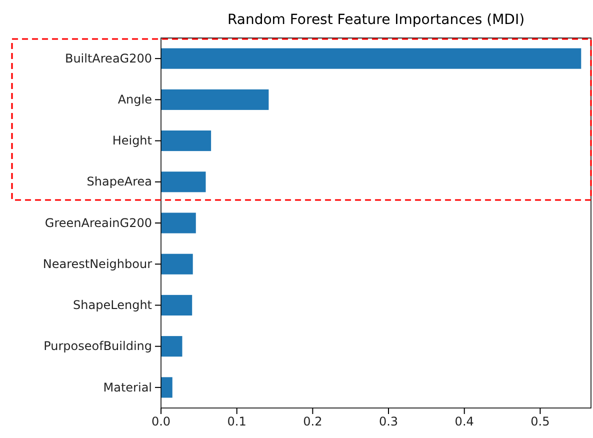 Image resolution: width=593 pixels, height=438 pixels. What do you see at coordinates (119, 181) in the screenshot?
I see `y-tick-label: ShapeArea` at bounding box center [119, 181].